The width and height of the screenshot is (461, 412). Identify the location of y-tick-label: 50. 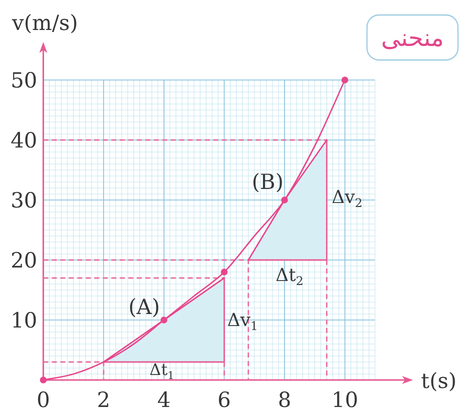
(24, 80).